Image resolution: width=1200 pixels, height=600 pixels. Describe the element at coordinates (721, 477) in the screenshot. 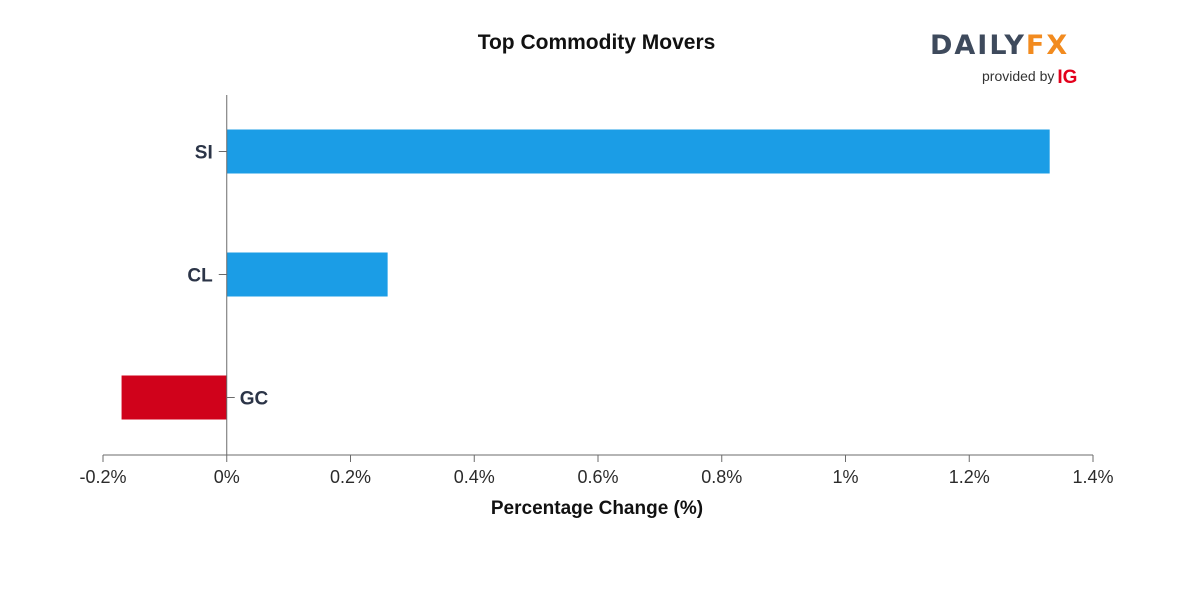

I see `x-tick-label: 0.8%` at that location.